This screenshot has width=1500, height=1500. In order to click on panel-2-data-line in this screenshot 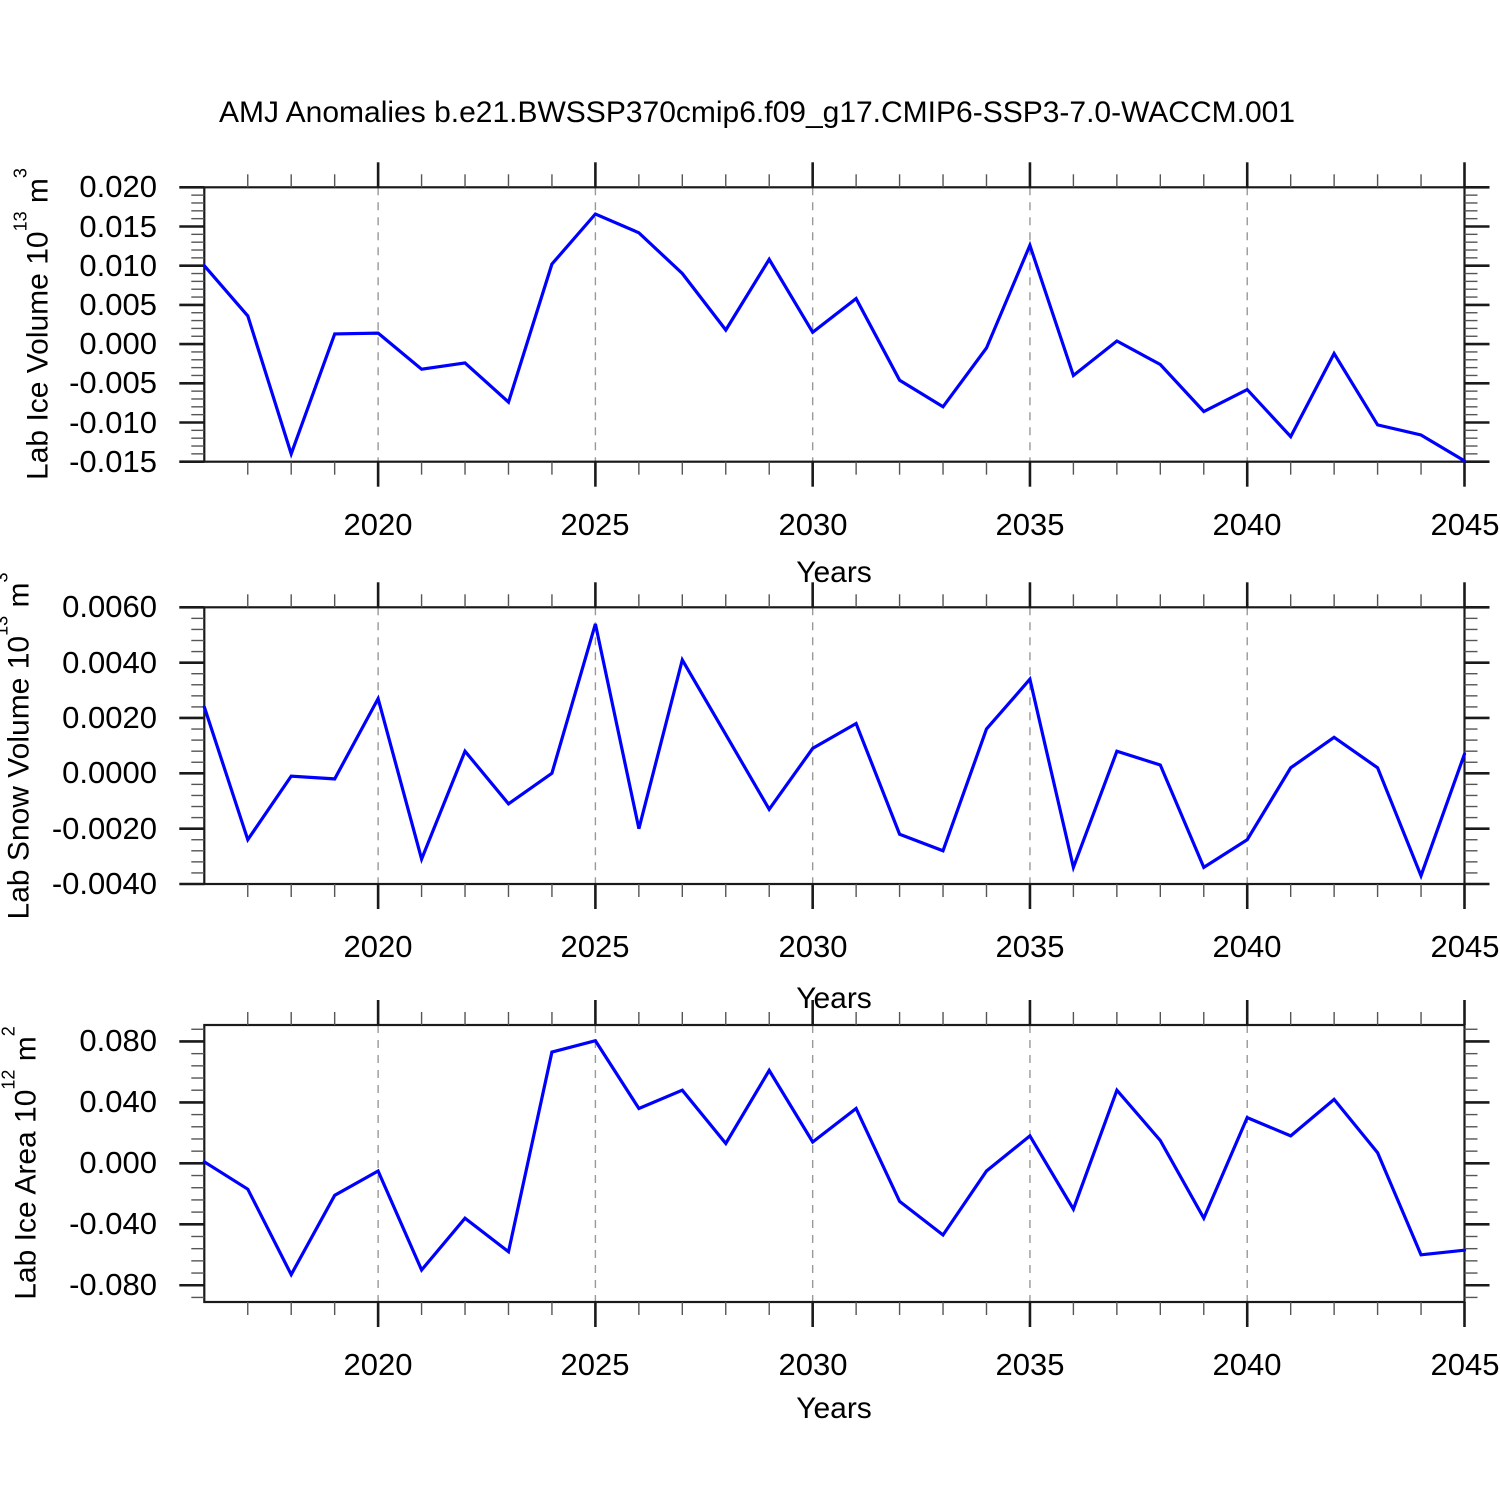, I will do `click(834, 752)`.